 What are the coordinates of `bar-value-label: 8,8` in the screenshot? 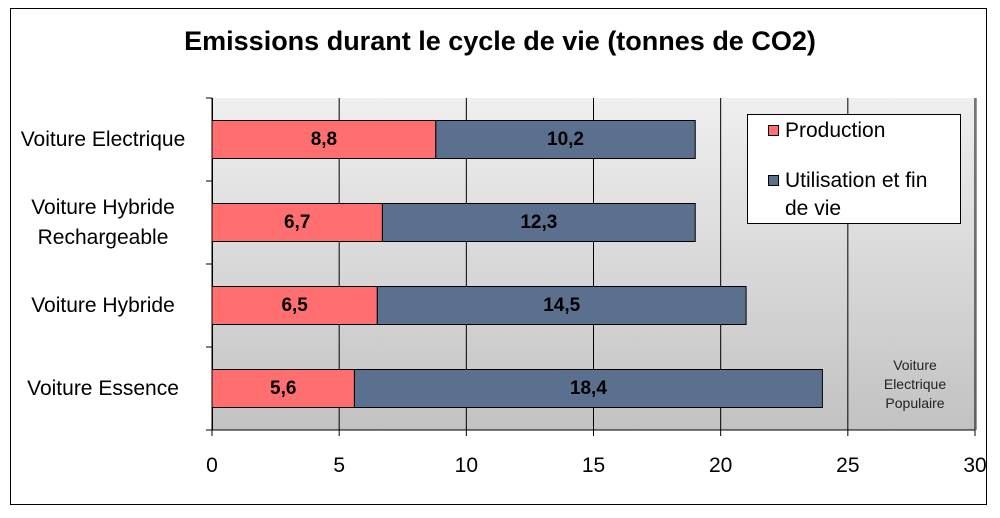 It's located at (324, 139).